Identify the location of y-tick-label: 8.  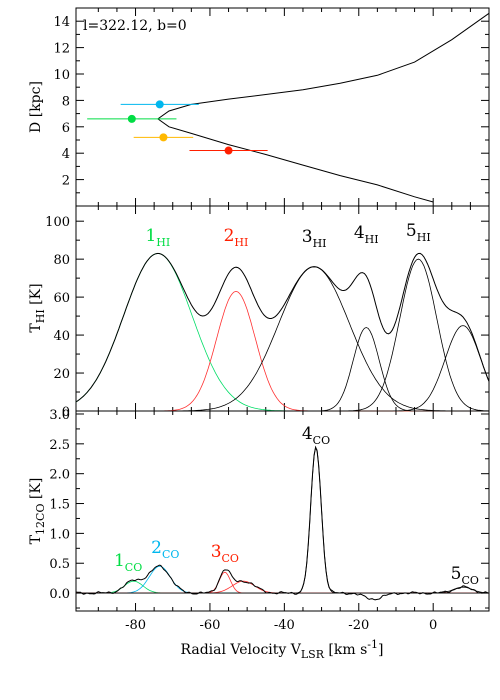
(66, 101).